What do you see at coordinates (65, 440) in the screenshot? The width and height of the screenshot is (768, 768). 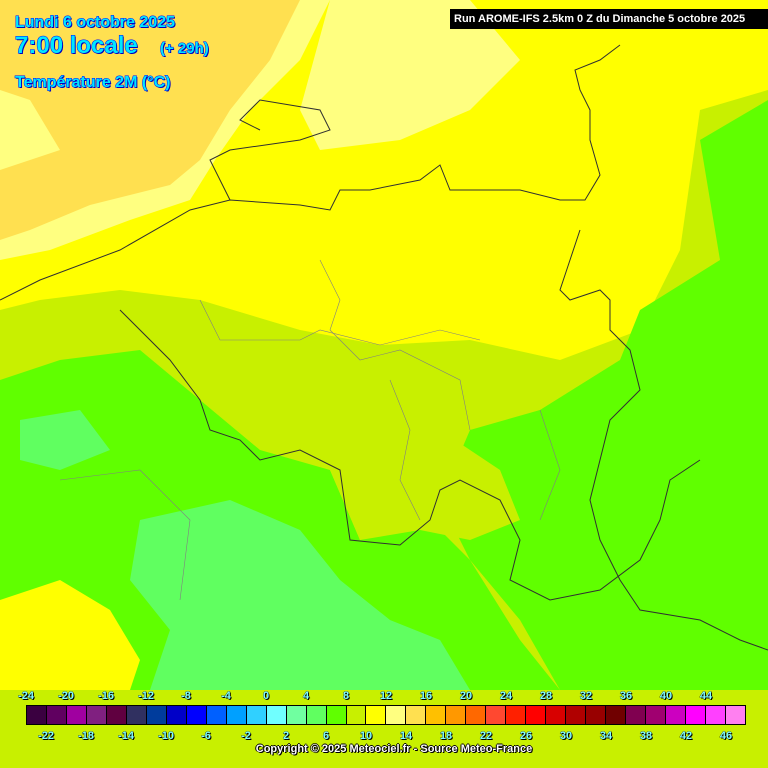 I see `zone-6-8-west` at bounding box center [65, 440].